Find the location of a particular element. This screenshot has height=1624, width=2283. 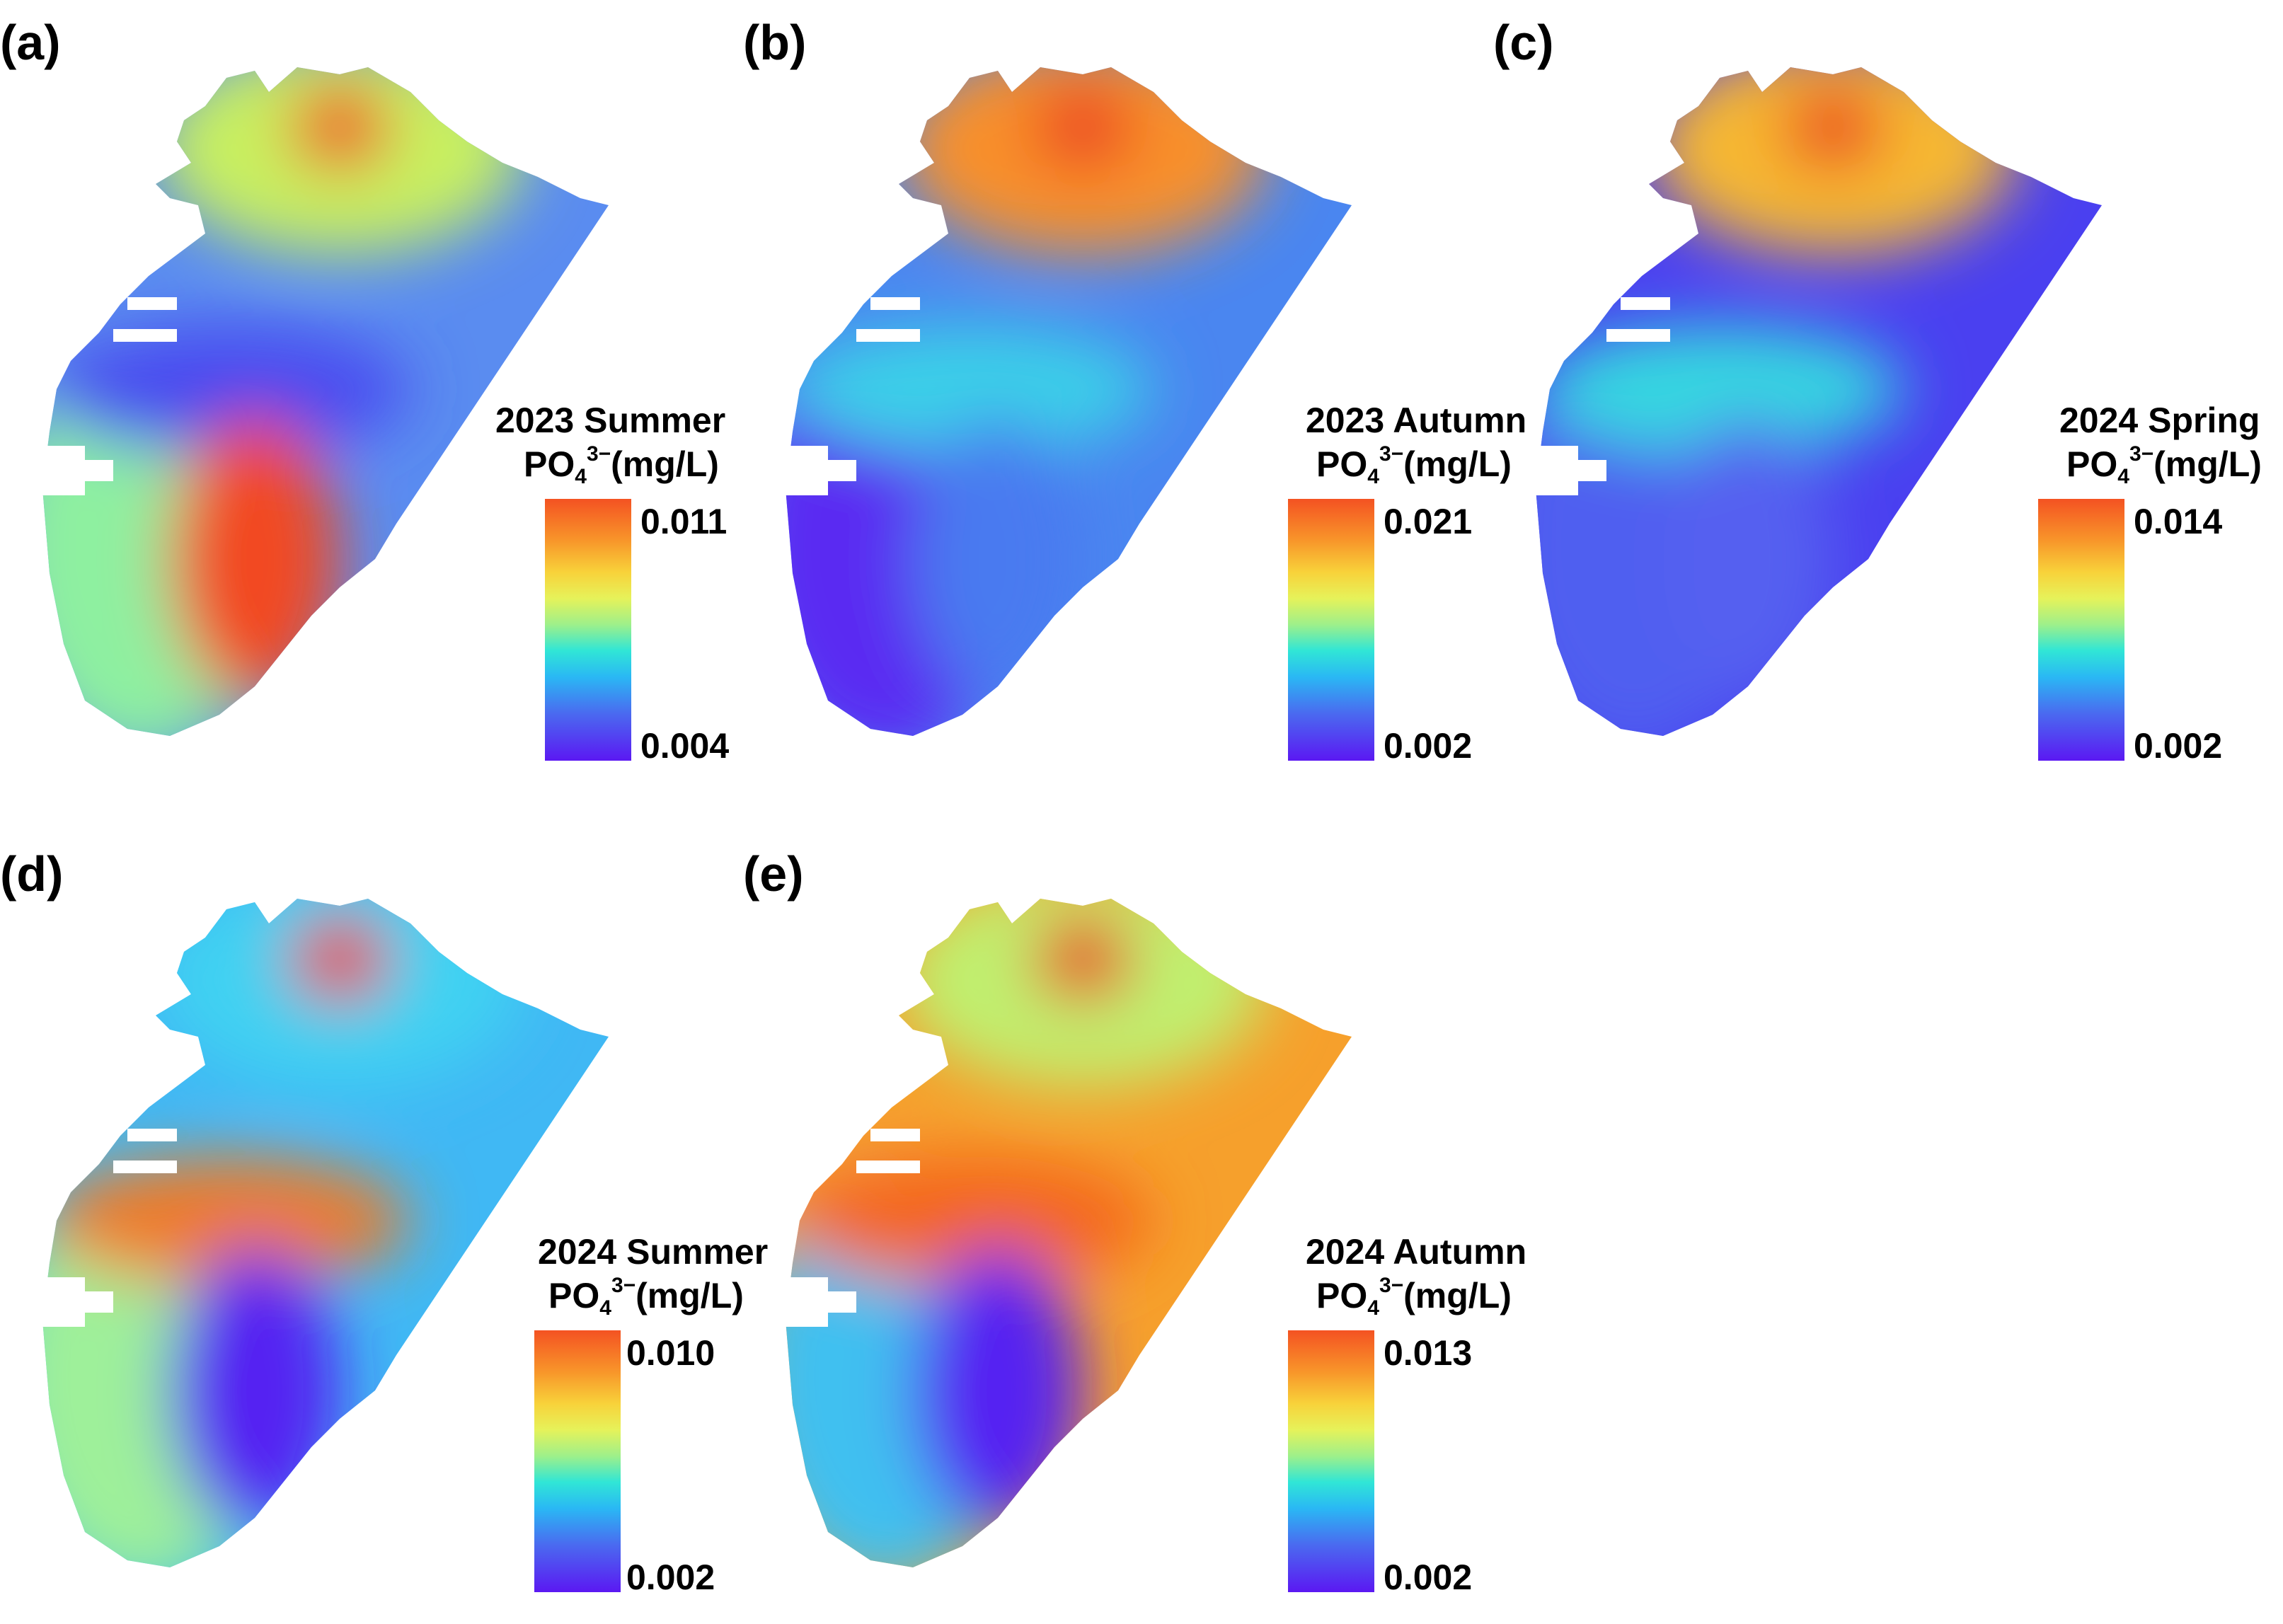

legend-season: 2023 Autumn is located at coordinates (1416, 420).